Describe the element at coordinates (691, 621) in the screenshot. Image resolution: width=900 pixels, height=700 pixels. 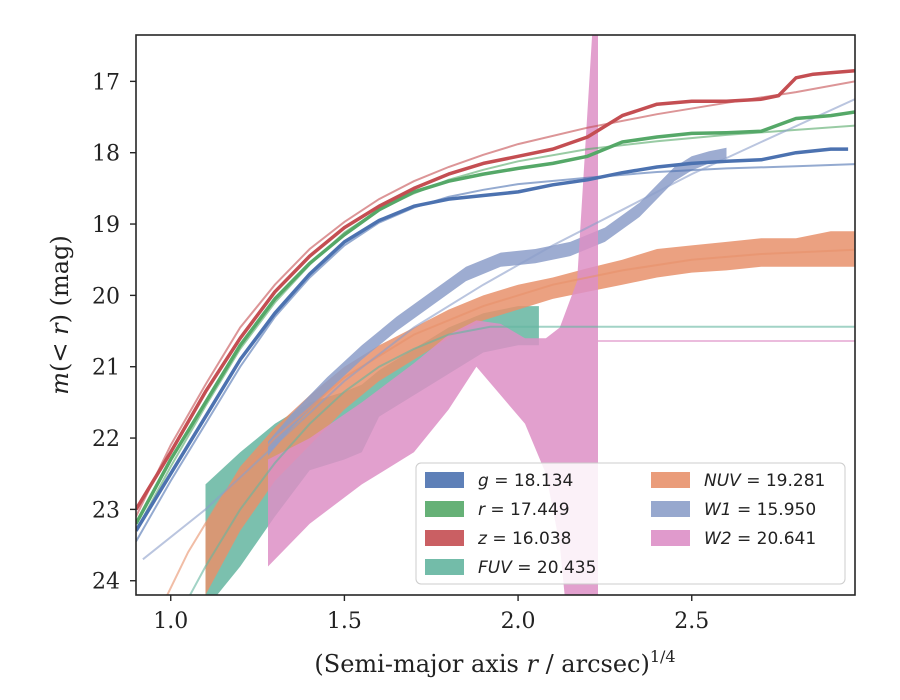
I see `x-tick-label: 2.5` at that location.